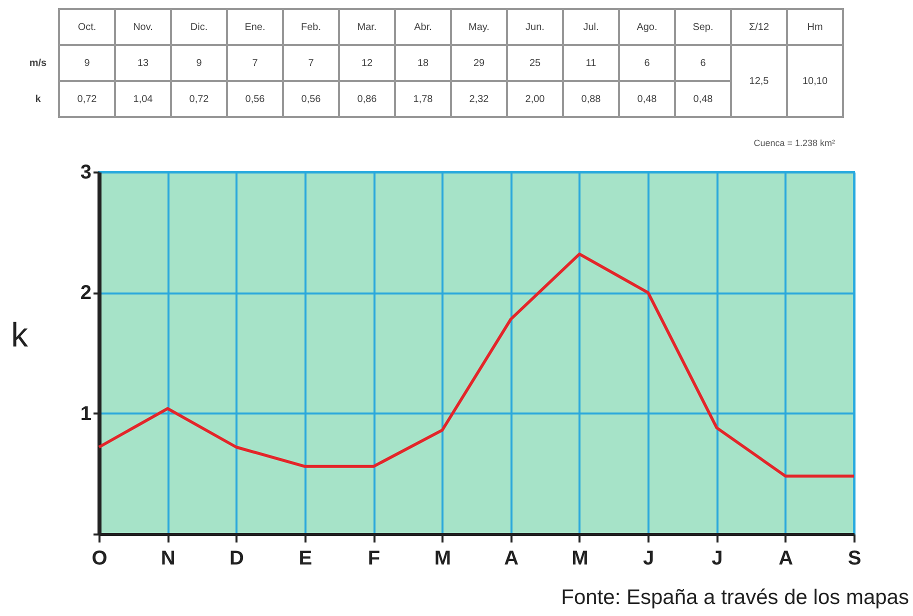 The width and height of the screenshot is (913, 616). What do you see at coordinates (703, 27) in the screenshot?
I see `text: Sep.` at bounding box center [703, 27].